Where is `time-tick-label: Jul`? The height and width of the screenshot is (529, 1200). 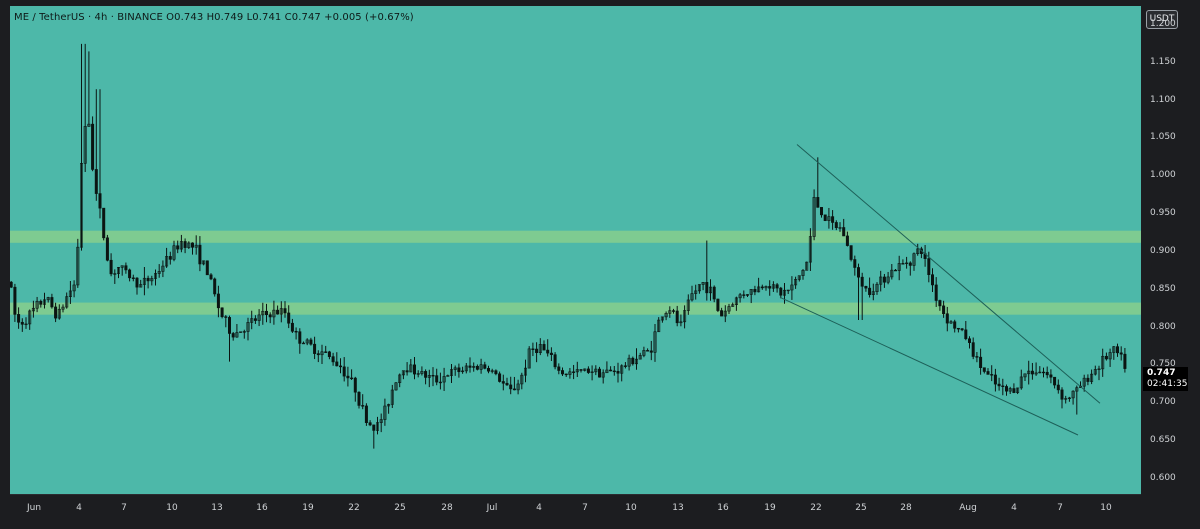
time-tick-label: Jul is located at coordinates (492, 508).